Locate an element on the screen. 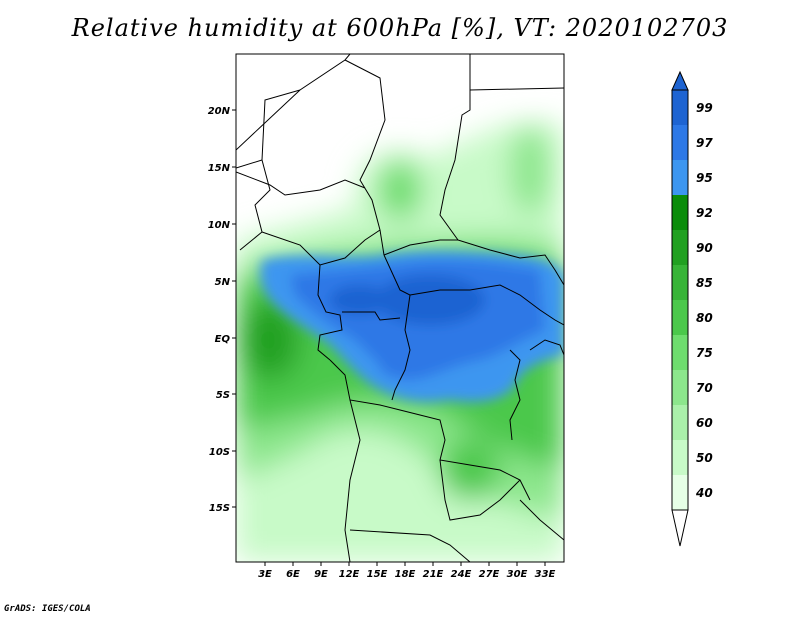  lon-tick-label: 33E is located at coordinates (545, 574).